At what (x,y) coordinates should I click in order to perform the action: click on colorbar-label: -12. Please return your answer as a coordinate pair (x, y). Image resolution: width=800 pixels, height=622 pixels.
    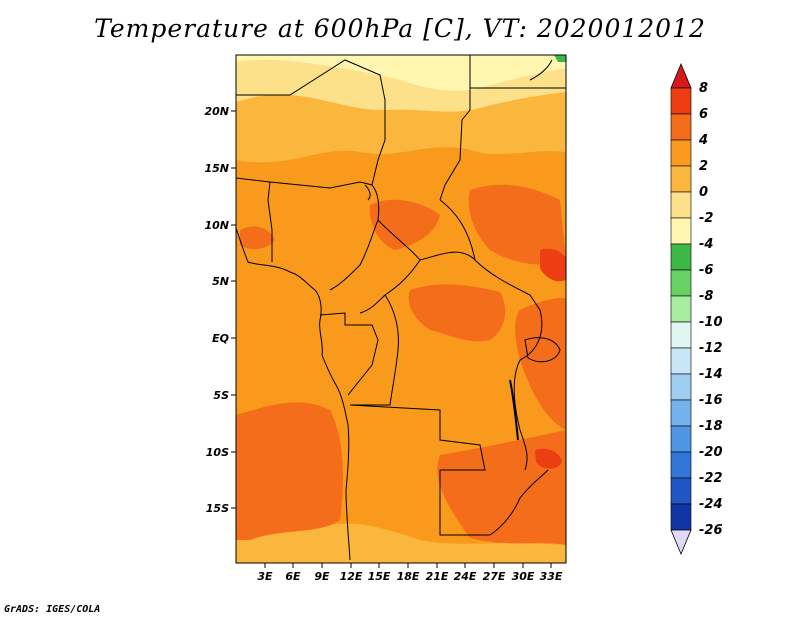
    Looking at the image, I should click on (711, 348).